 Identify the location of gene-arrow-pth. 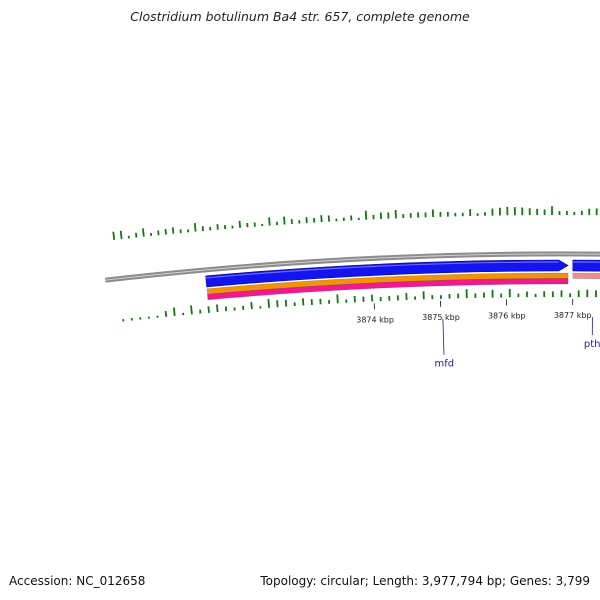
(586, 265).